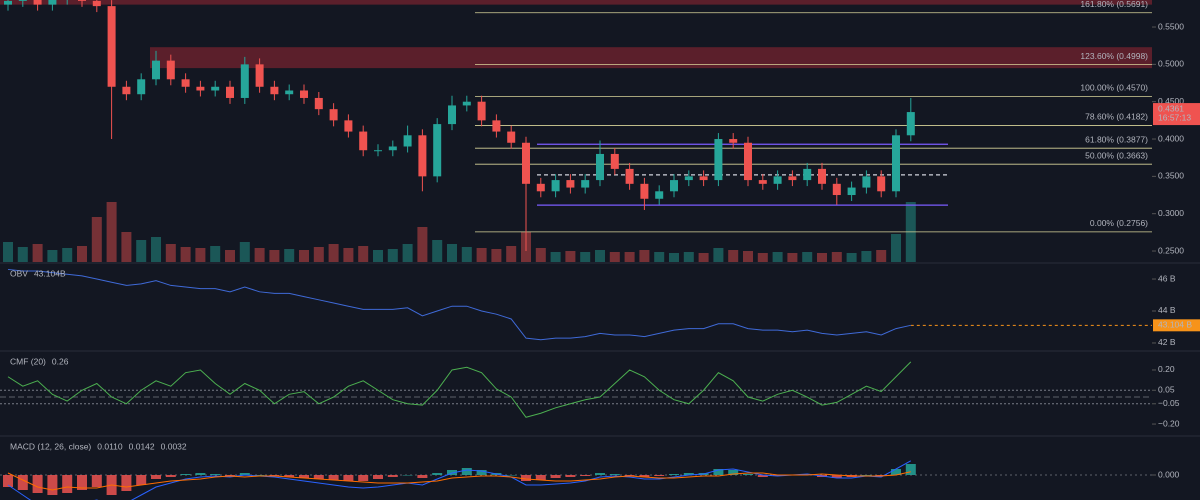 The image size is (1200, 500). Describe the element at coordinates (28, 361) in the screenshot. I see `legend-text: CMF (20)` at that location.